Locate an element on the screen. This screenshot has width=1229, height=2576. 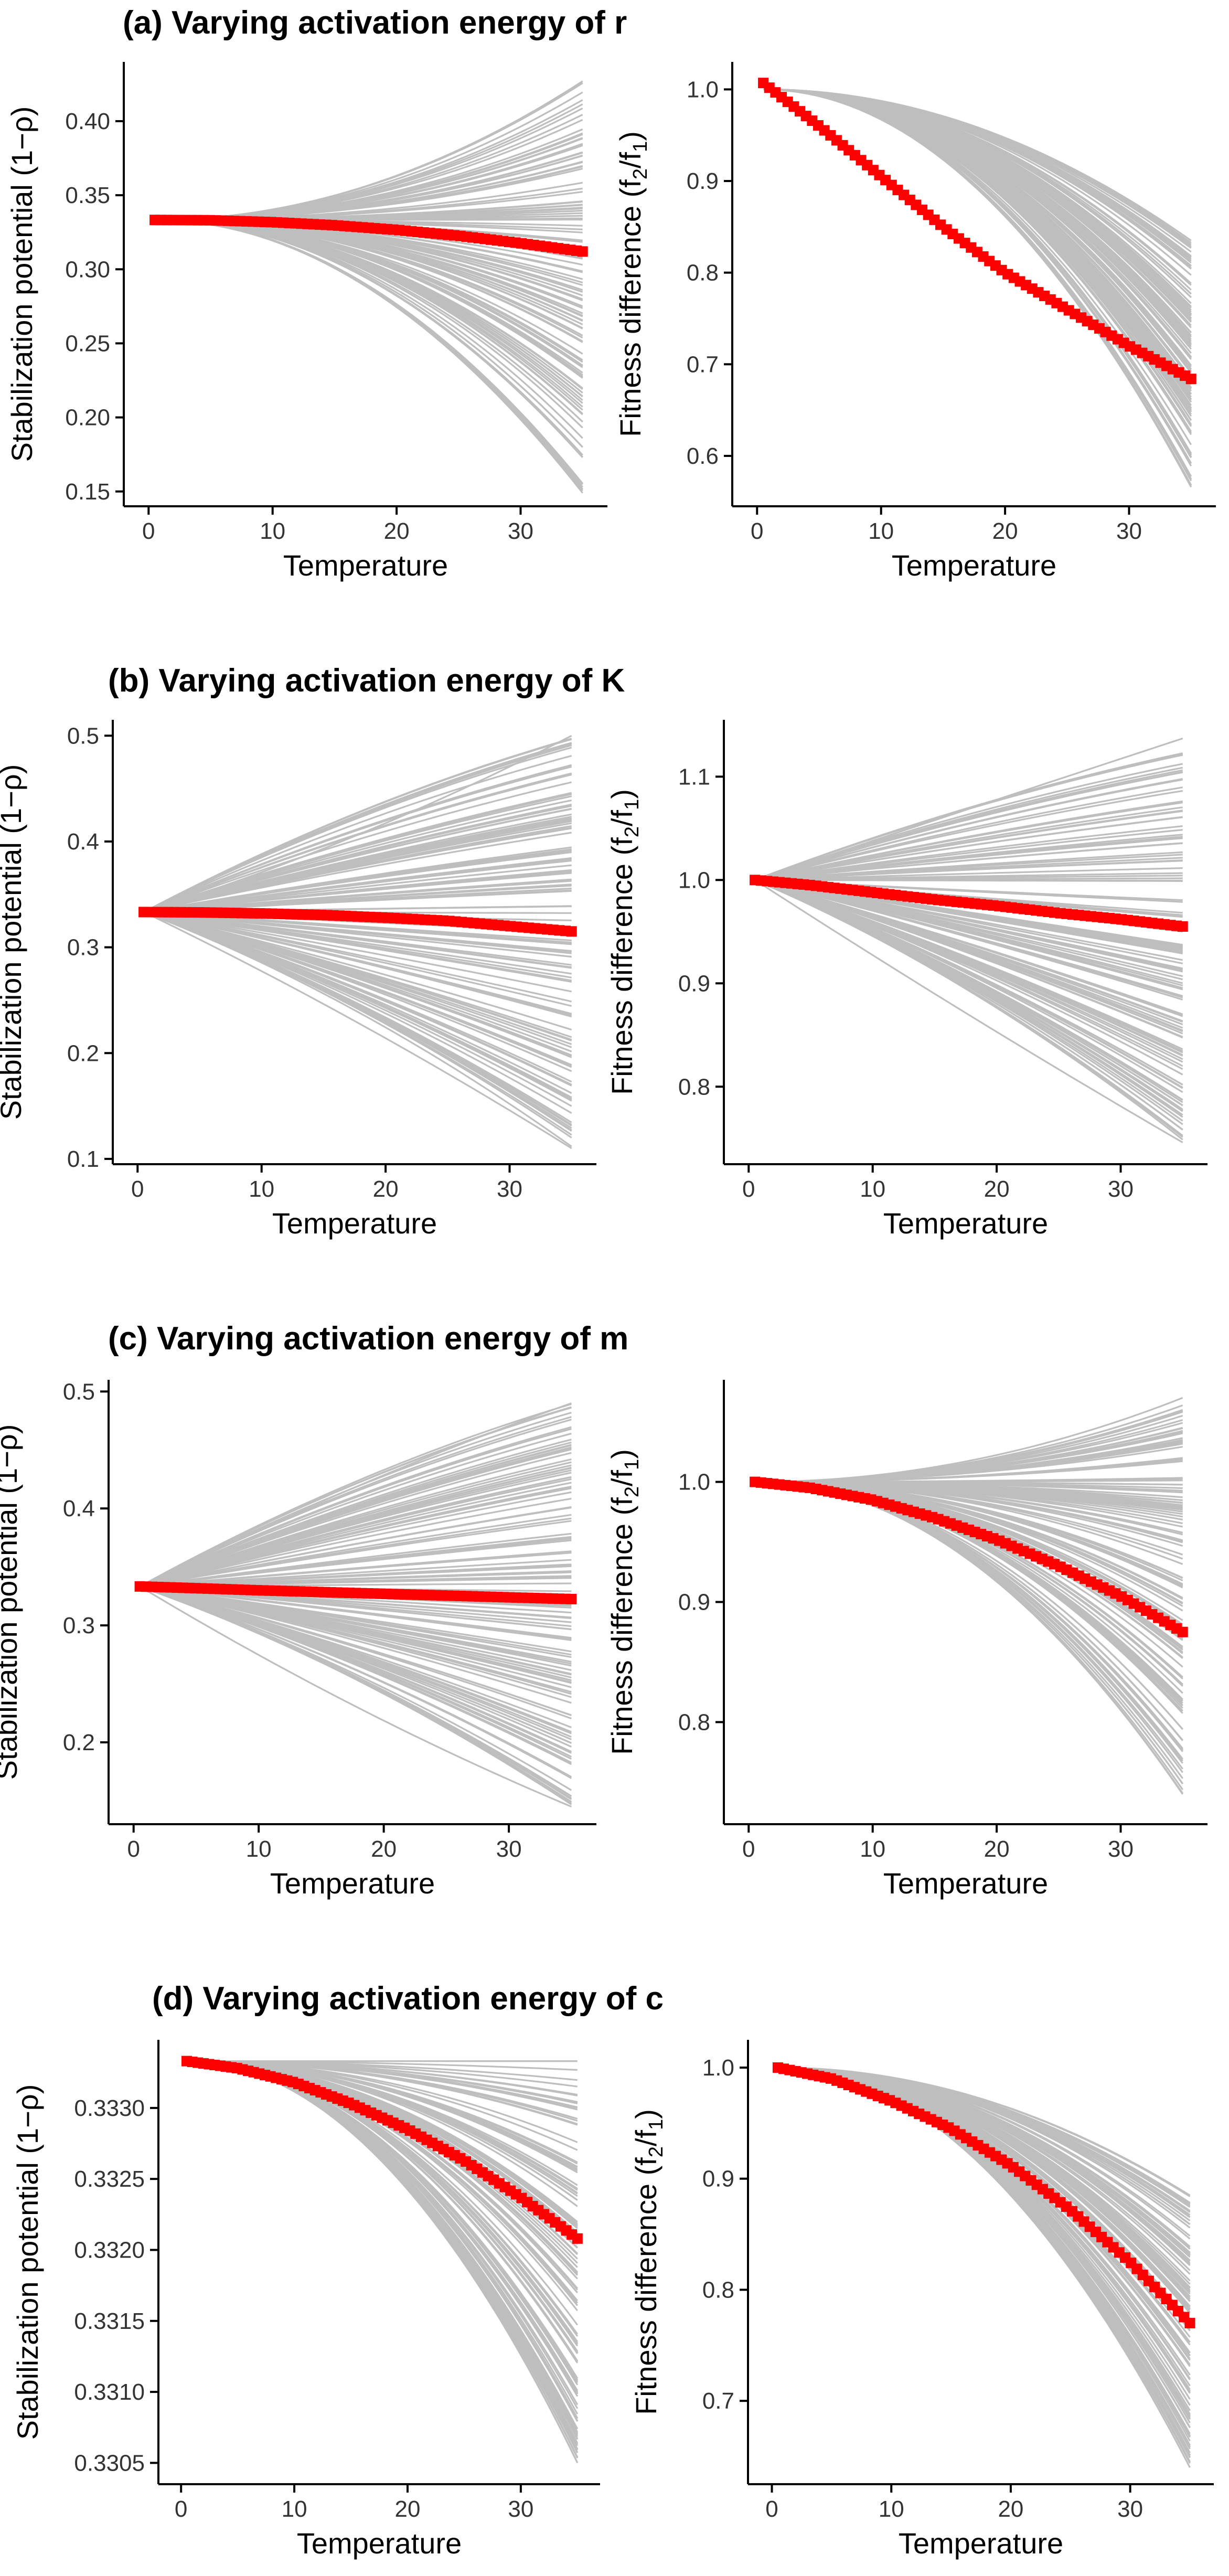
y-tick-label: 0.3310 is located at coordinates (110, 2392).